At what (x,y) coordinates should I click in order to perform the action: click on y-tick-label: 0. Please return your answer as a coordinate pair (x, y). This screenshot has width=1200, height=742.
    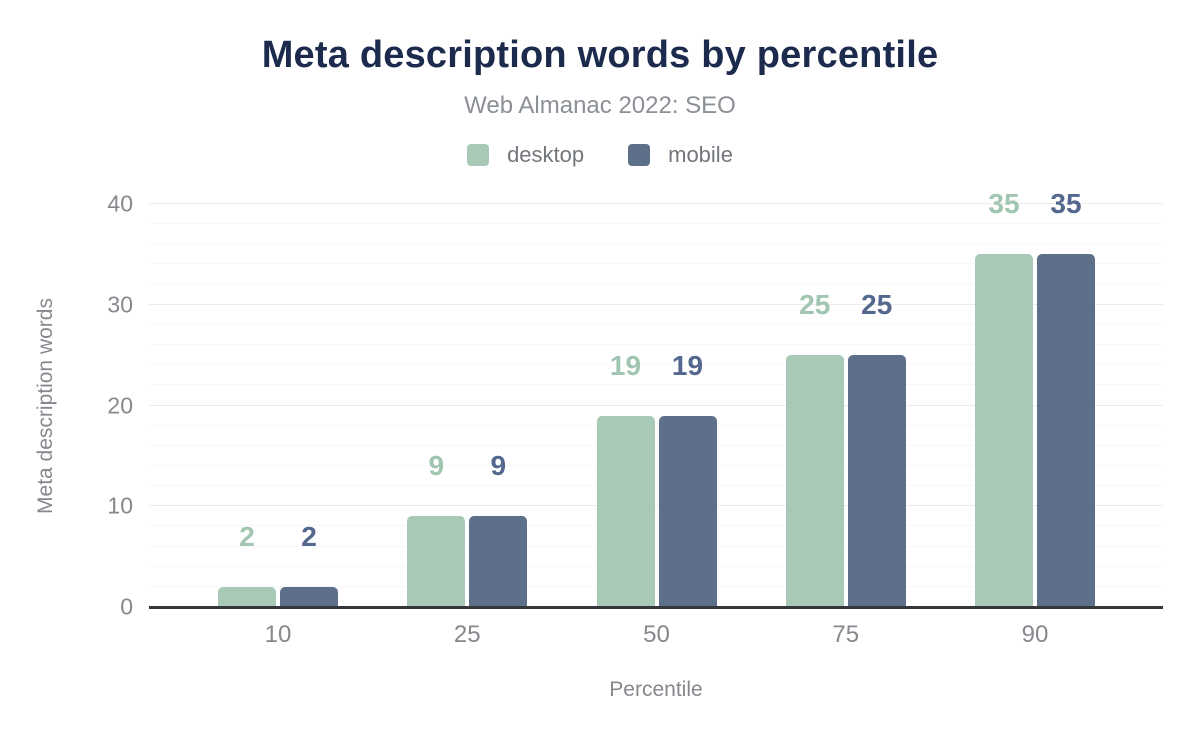
    Looking at the image, I should click on (126, 606).